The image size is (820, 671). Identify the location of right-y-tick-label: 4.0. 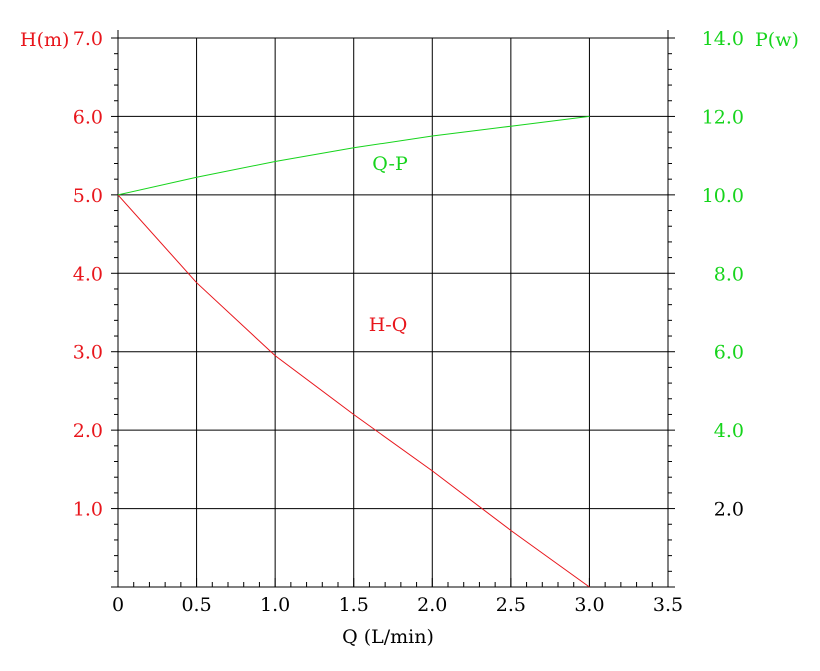
(729, 431).